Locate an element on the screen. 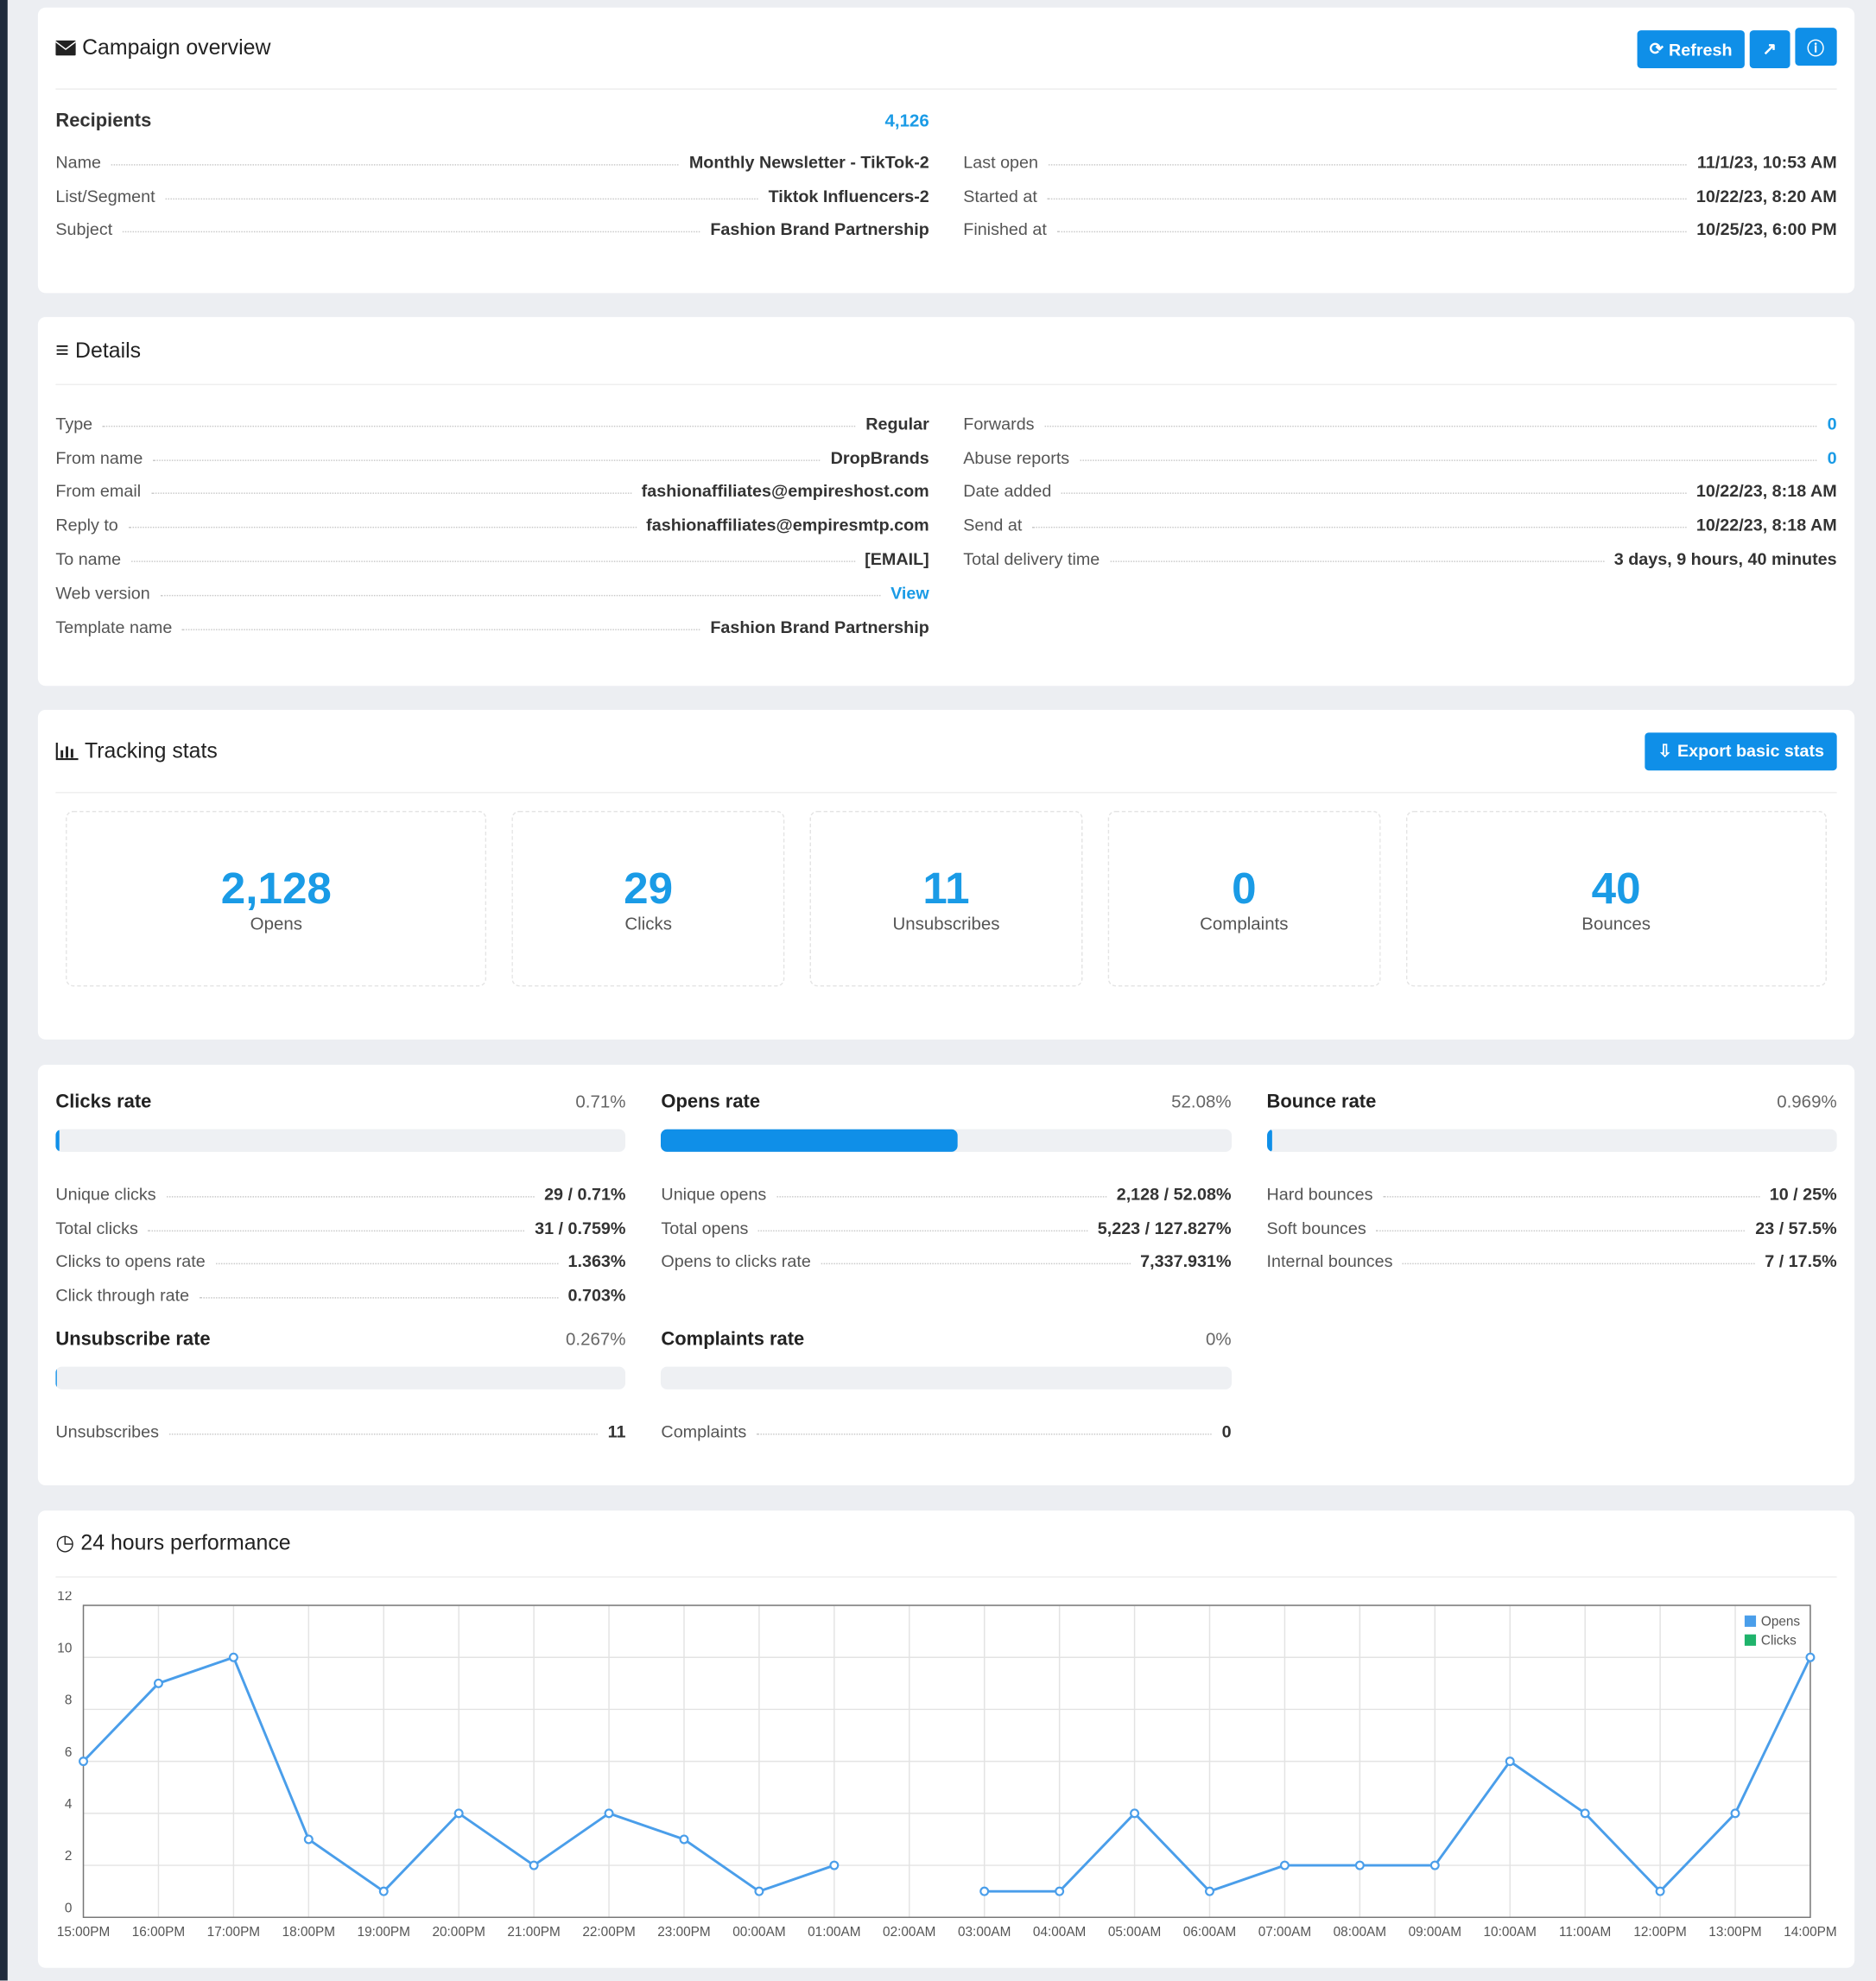 This screenshot has width=1876, height=1981. row-label: List/Segment is located at coordinates (105, 196).